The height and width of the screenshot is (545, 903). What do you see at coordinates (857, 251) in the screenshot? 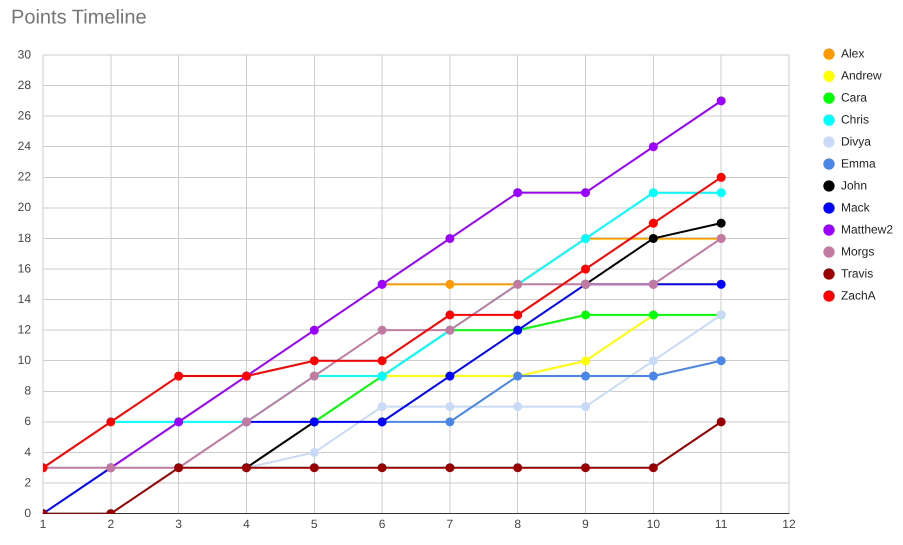
I see `legend-label: Morgs` at bounding box center [857, 251].